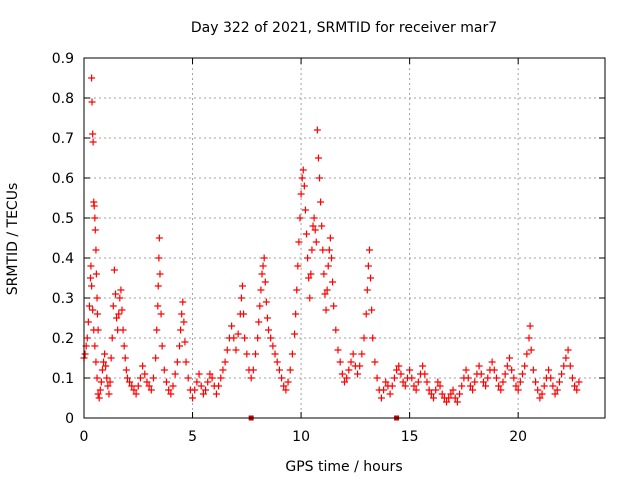 The image size is (640, 484). I want to click on y-tick-label: 0.2, so click(63, 339).